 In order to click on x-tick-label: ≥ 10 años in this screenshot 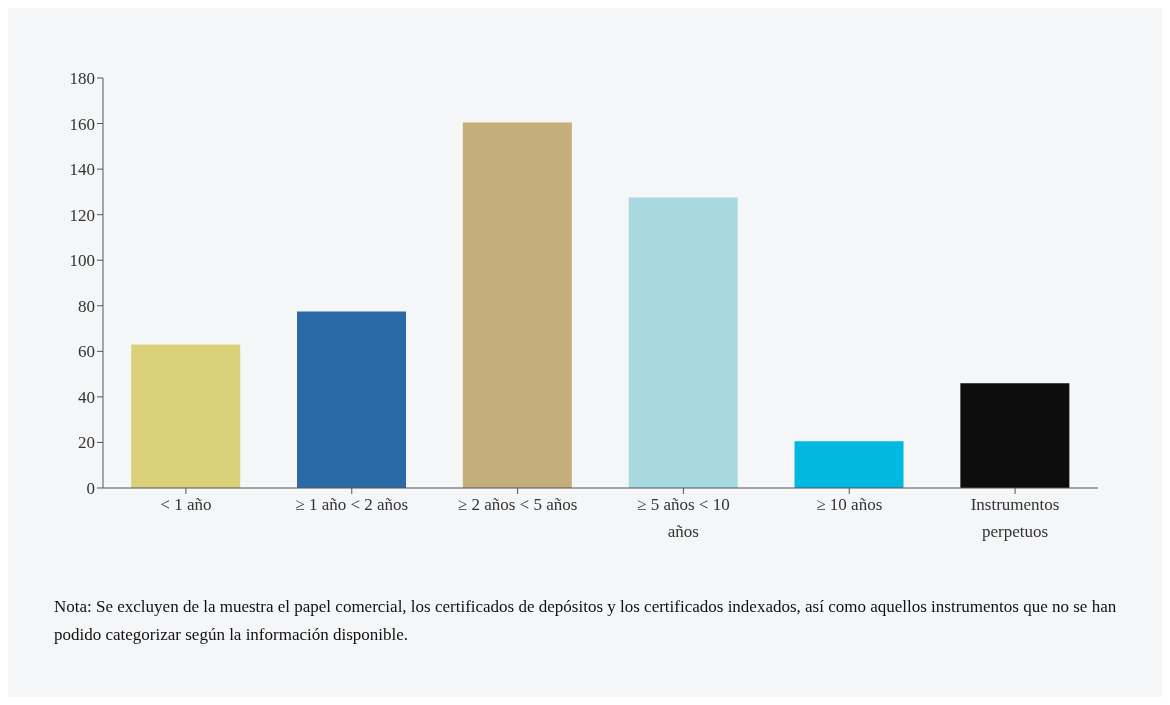, I will do `click(849, 504)`.